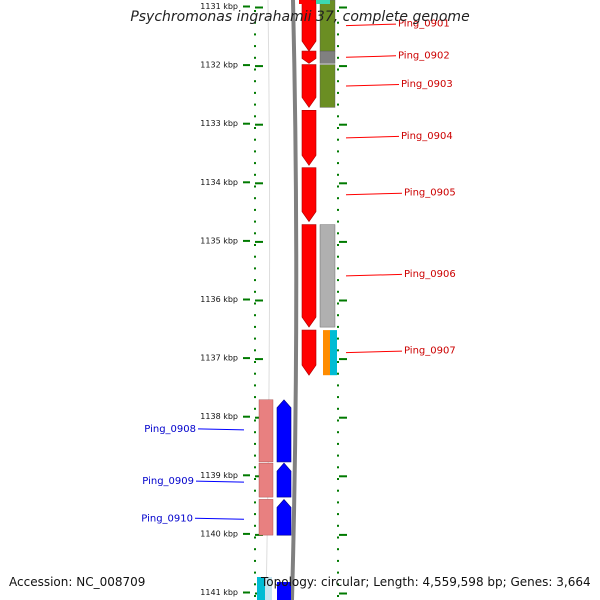 Image resolution: width=600 pixels, height=600 pixels. Describe the element at coordinates (430, 274) in the screenshot. I see `gene-label-forward: Ping_0906` at that location.